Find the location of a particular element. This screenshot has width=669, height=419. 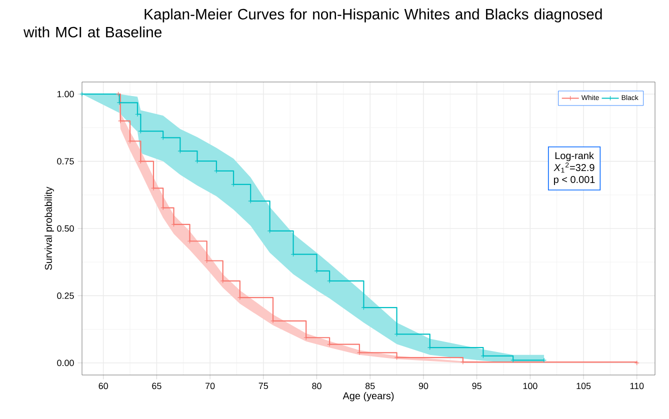

y-tick-label: 0.50 is located at coordinates (65, 228).